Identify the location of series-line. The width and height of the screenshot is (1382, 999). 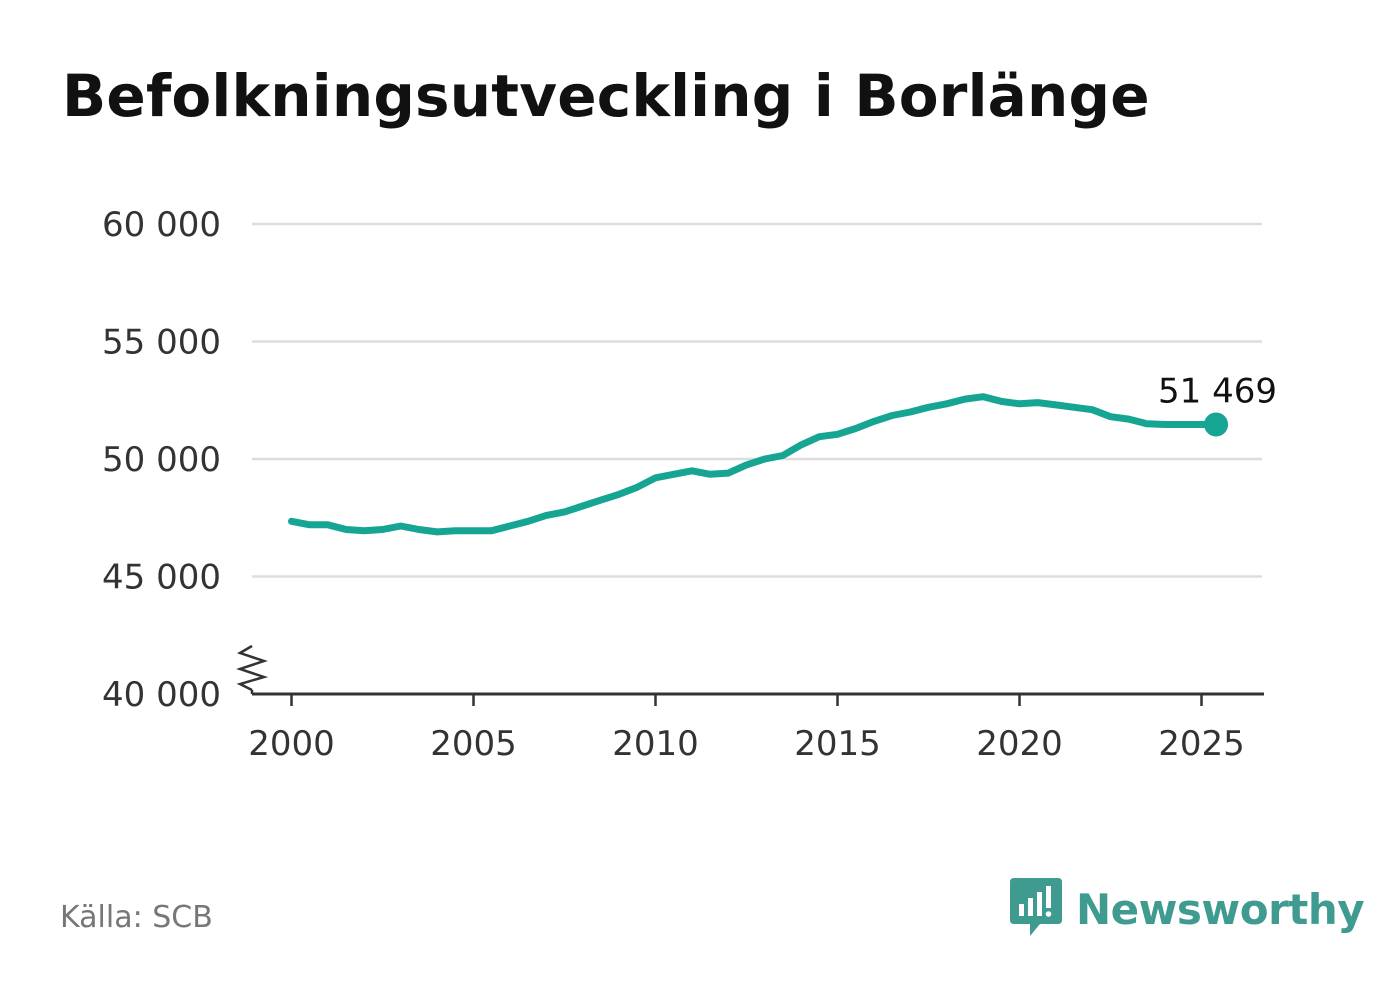
(754, 464).